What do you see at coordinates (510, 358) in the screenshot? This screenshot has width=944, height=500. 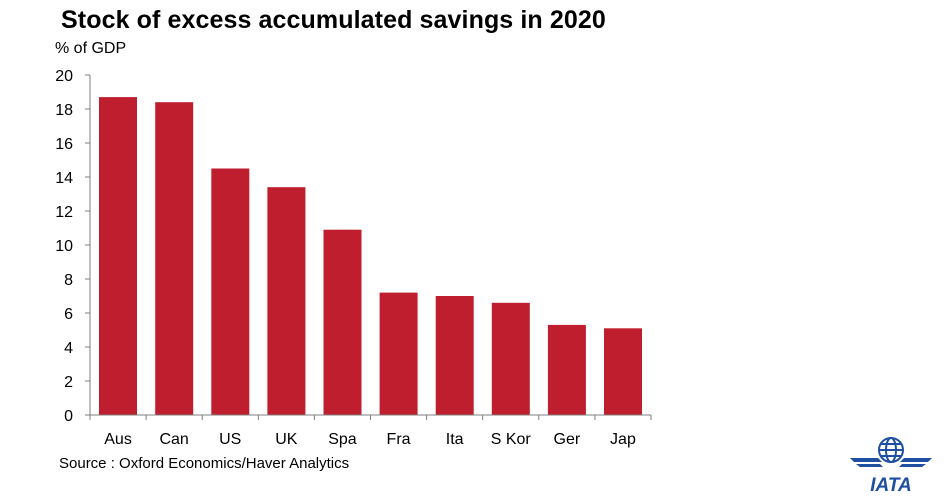 I see `bar-s-kor` at bounding box center [510, 358].